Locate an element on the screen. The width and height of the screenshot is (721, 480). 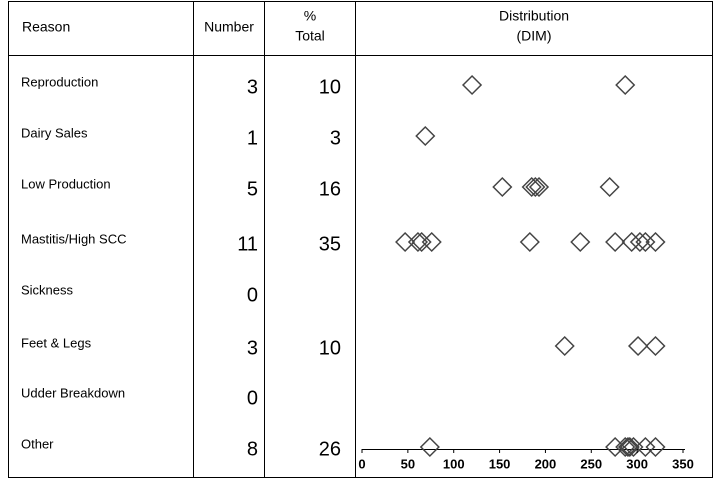
x-tick-label: 250 is located at coordinates (591, 463).